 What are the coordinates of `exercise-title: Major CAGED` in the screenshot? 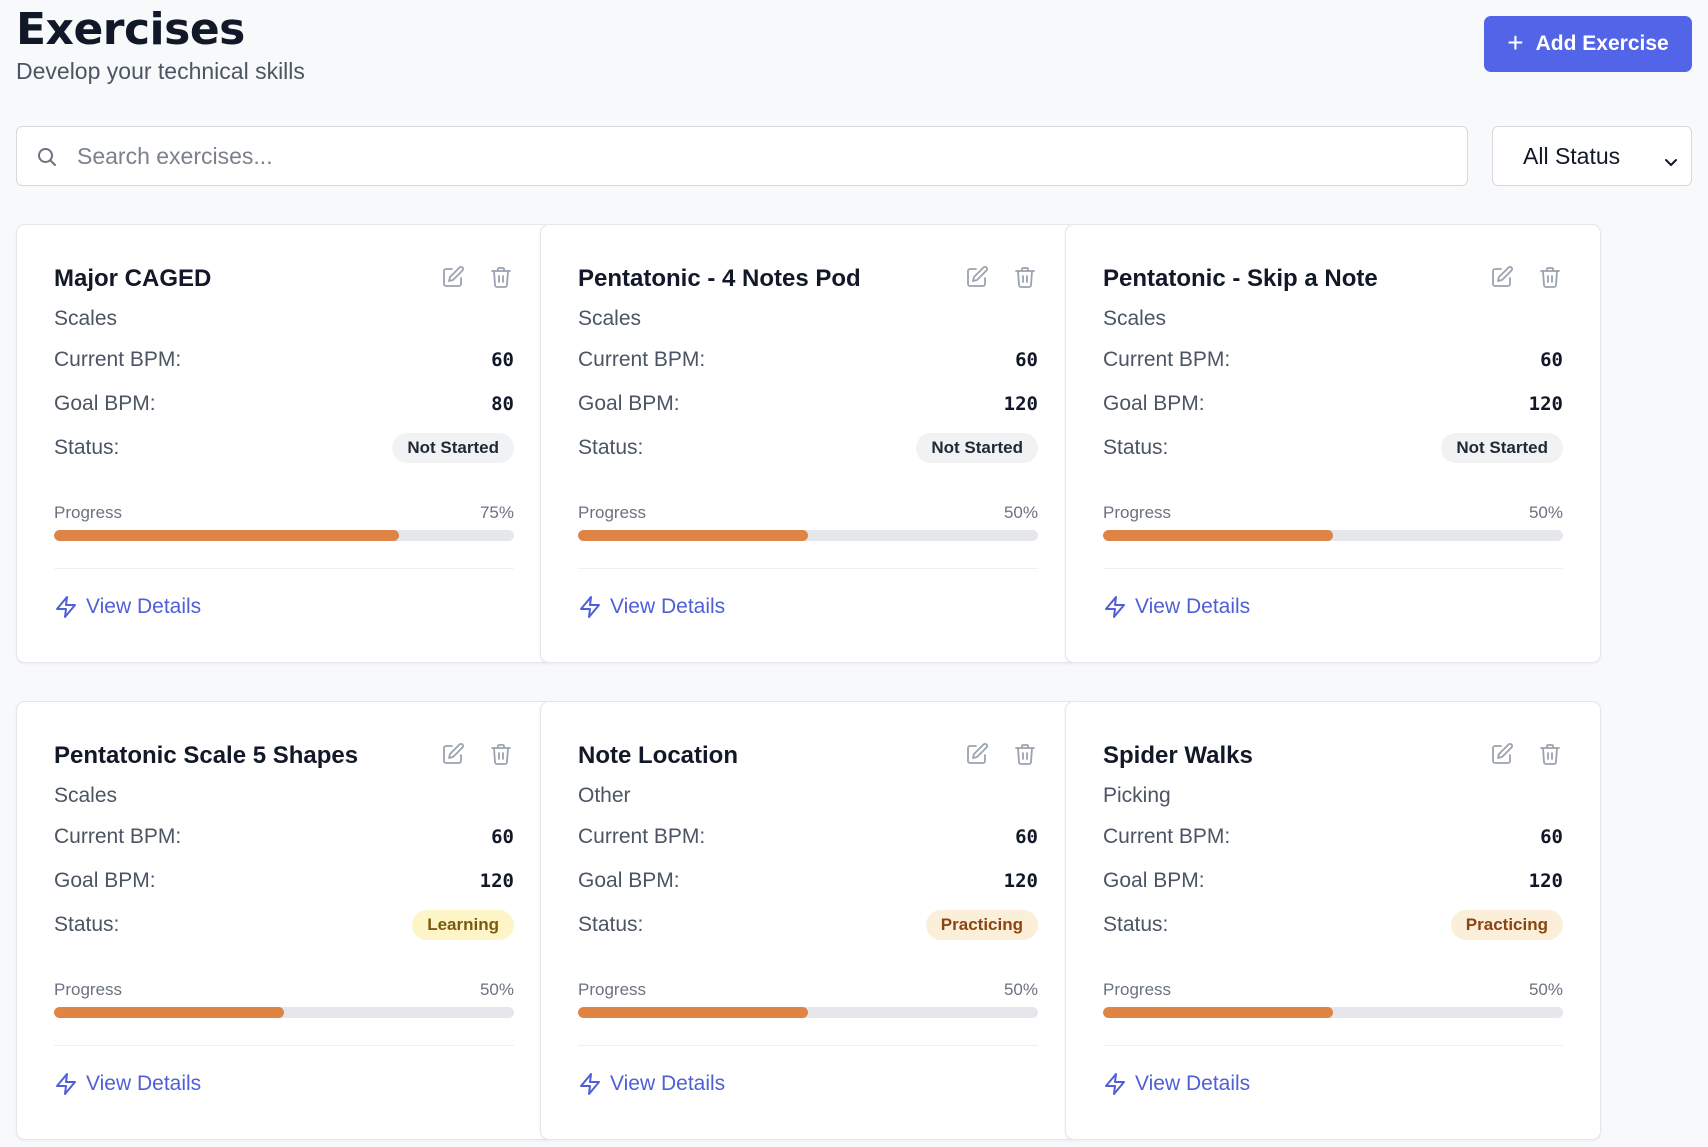 It's located at (133, 278).